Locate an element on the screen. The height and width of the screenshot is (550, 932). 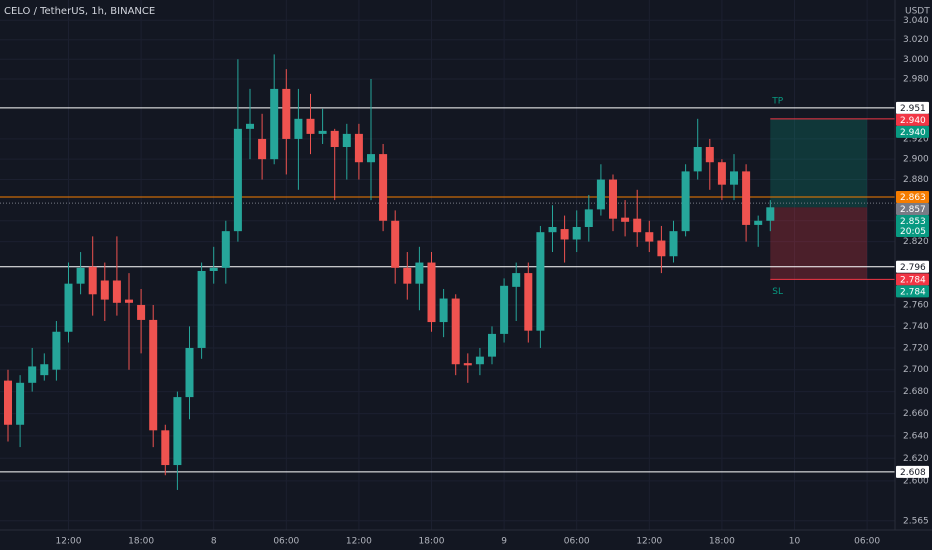
target-text: TP is located at coordinates (777, 101).